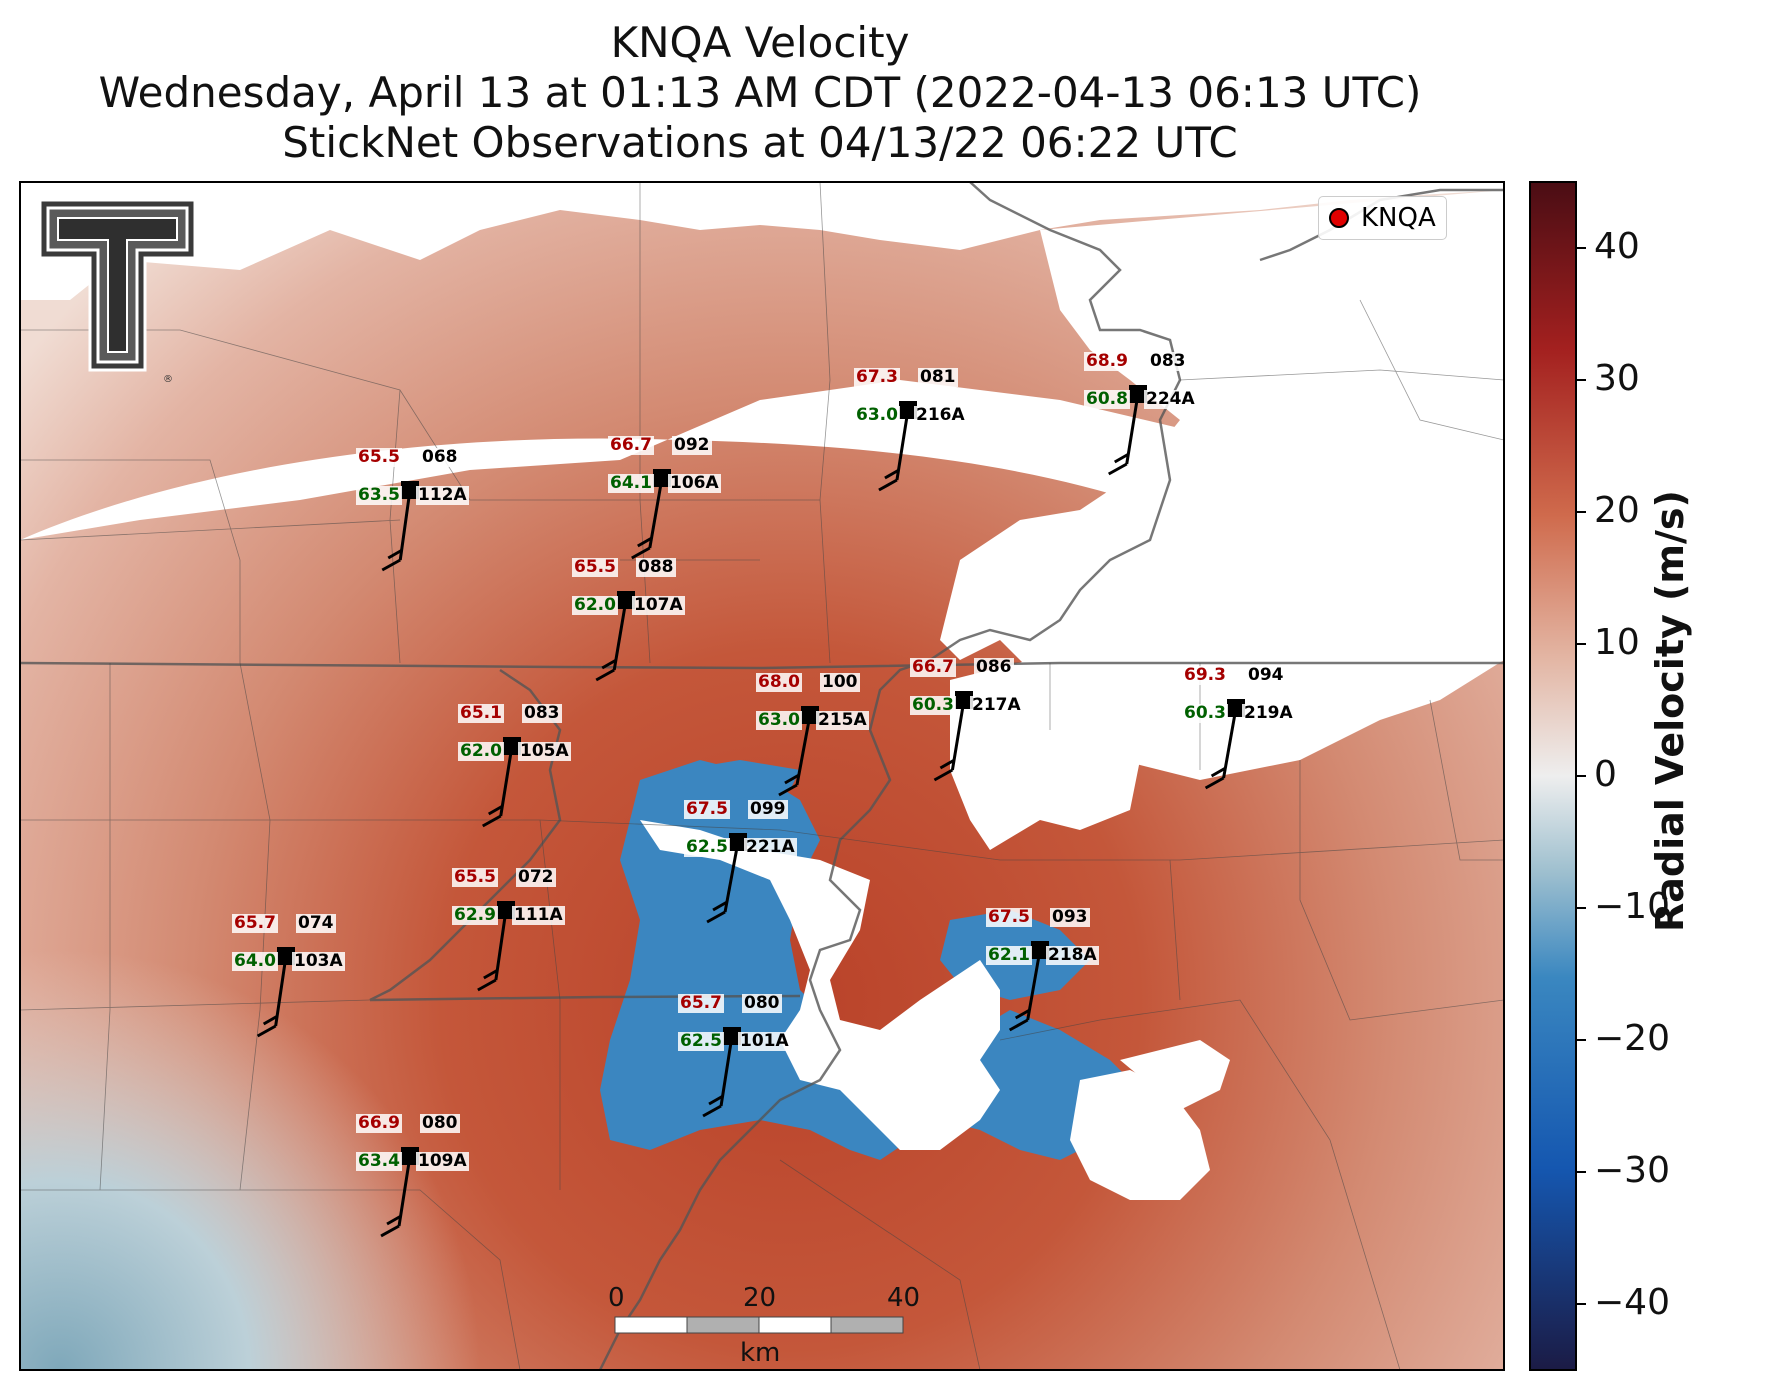 This screenshot has width=1773, height=1384. What do you see at coordinates (318, 961) in the screenshot?
I see `station-id: 103A` at bounding box center [318, 961].